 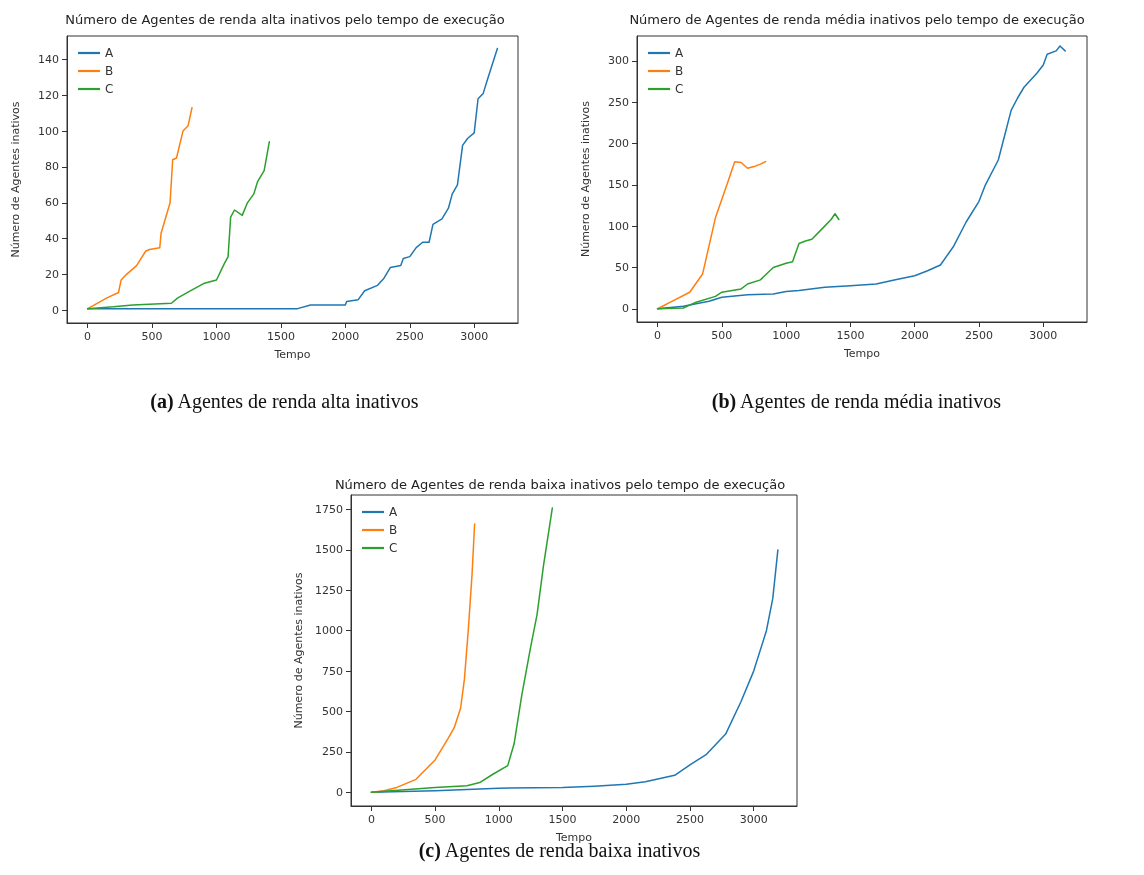 What do you see at coordinates (52, 203) in the screenshot?
I see `y-tick-label: 60` at bounding box center [52, 203].